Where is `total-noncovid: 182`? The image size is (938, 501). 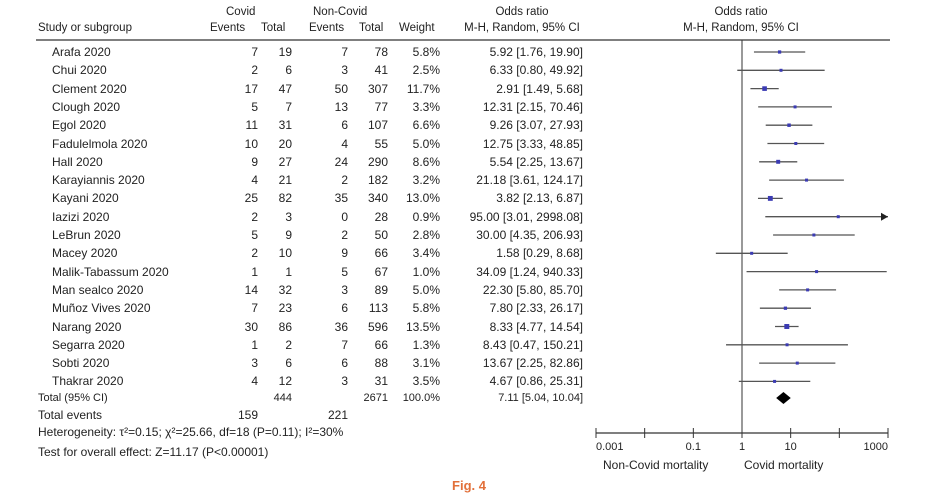 total-noncovid: 182 is located at coordinates (377, 180).